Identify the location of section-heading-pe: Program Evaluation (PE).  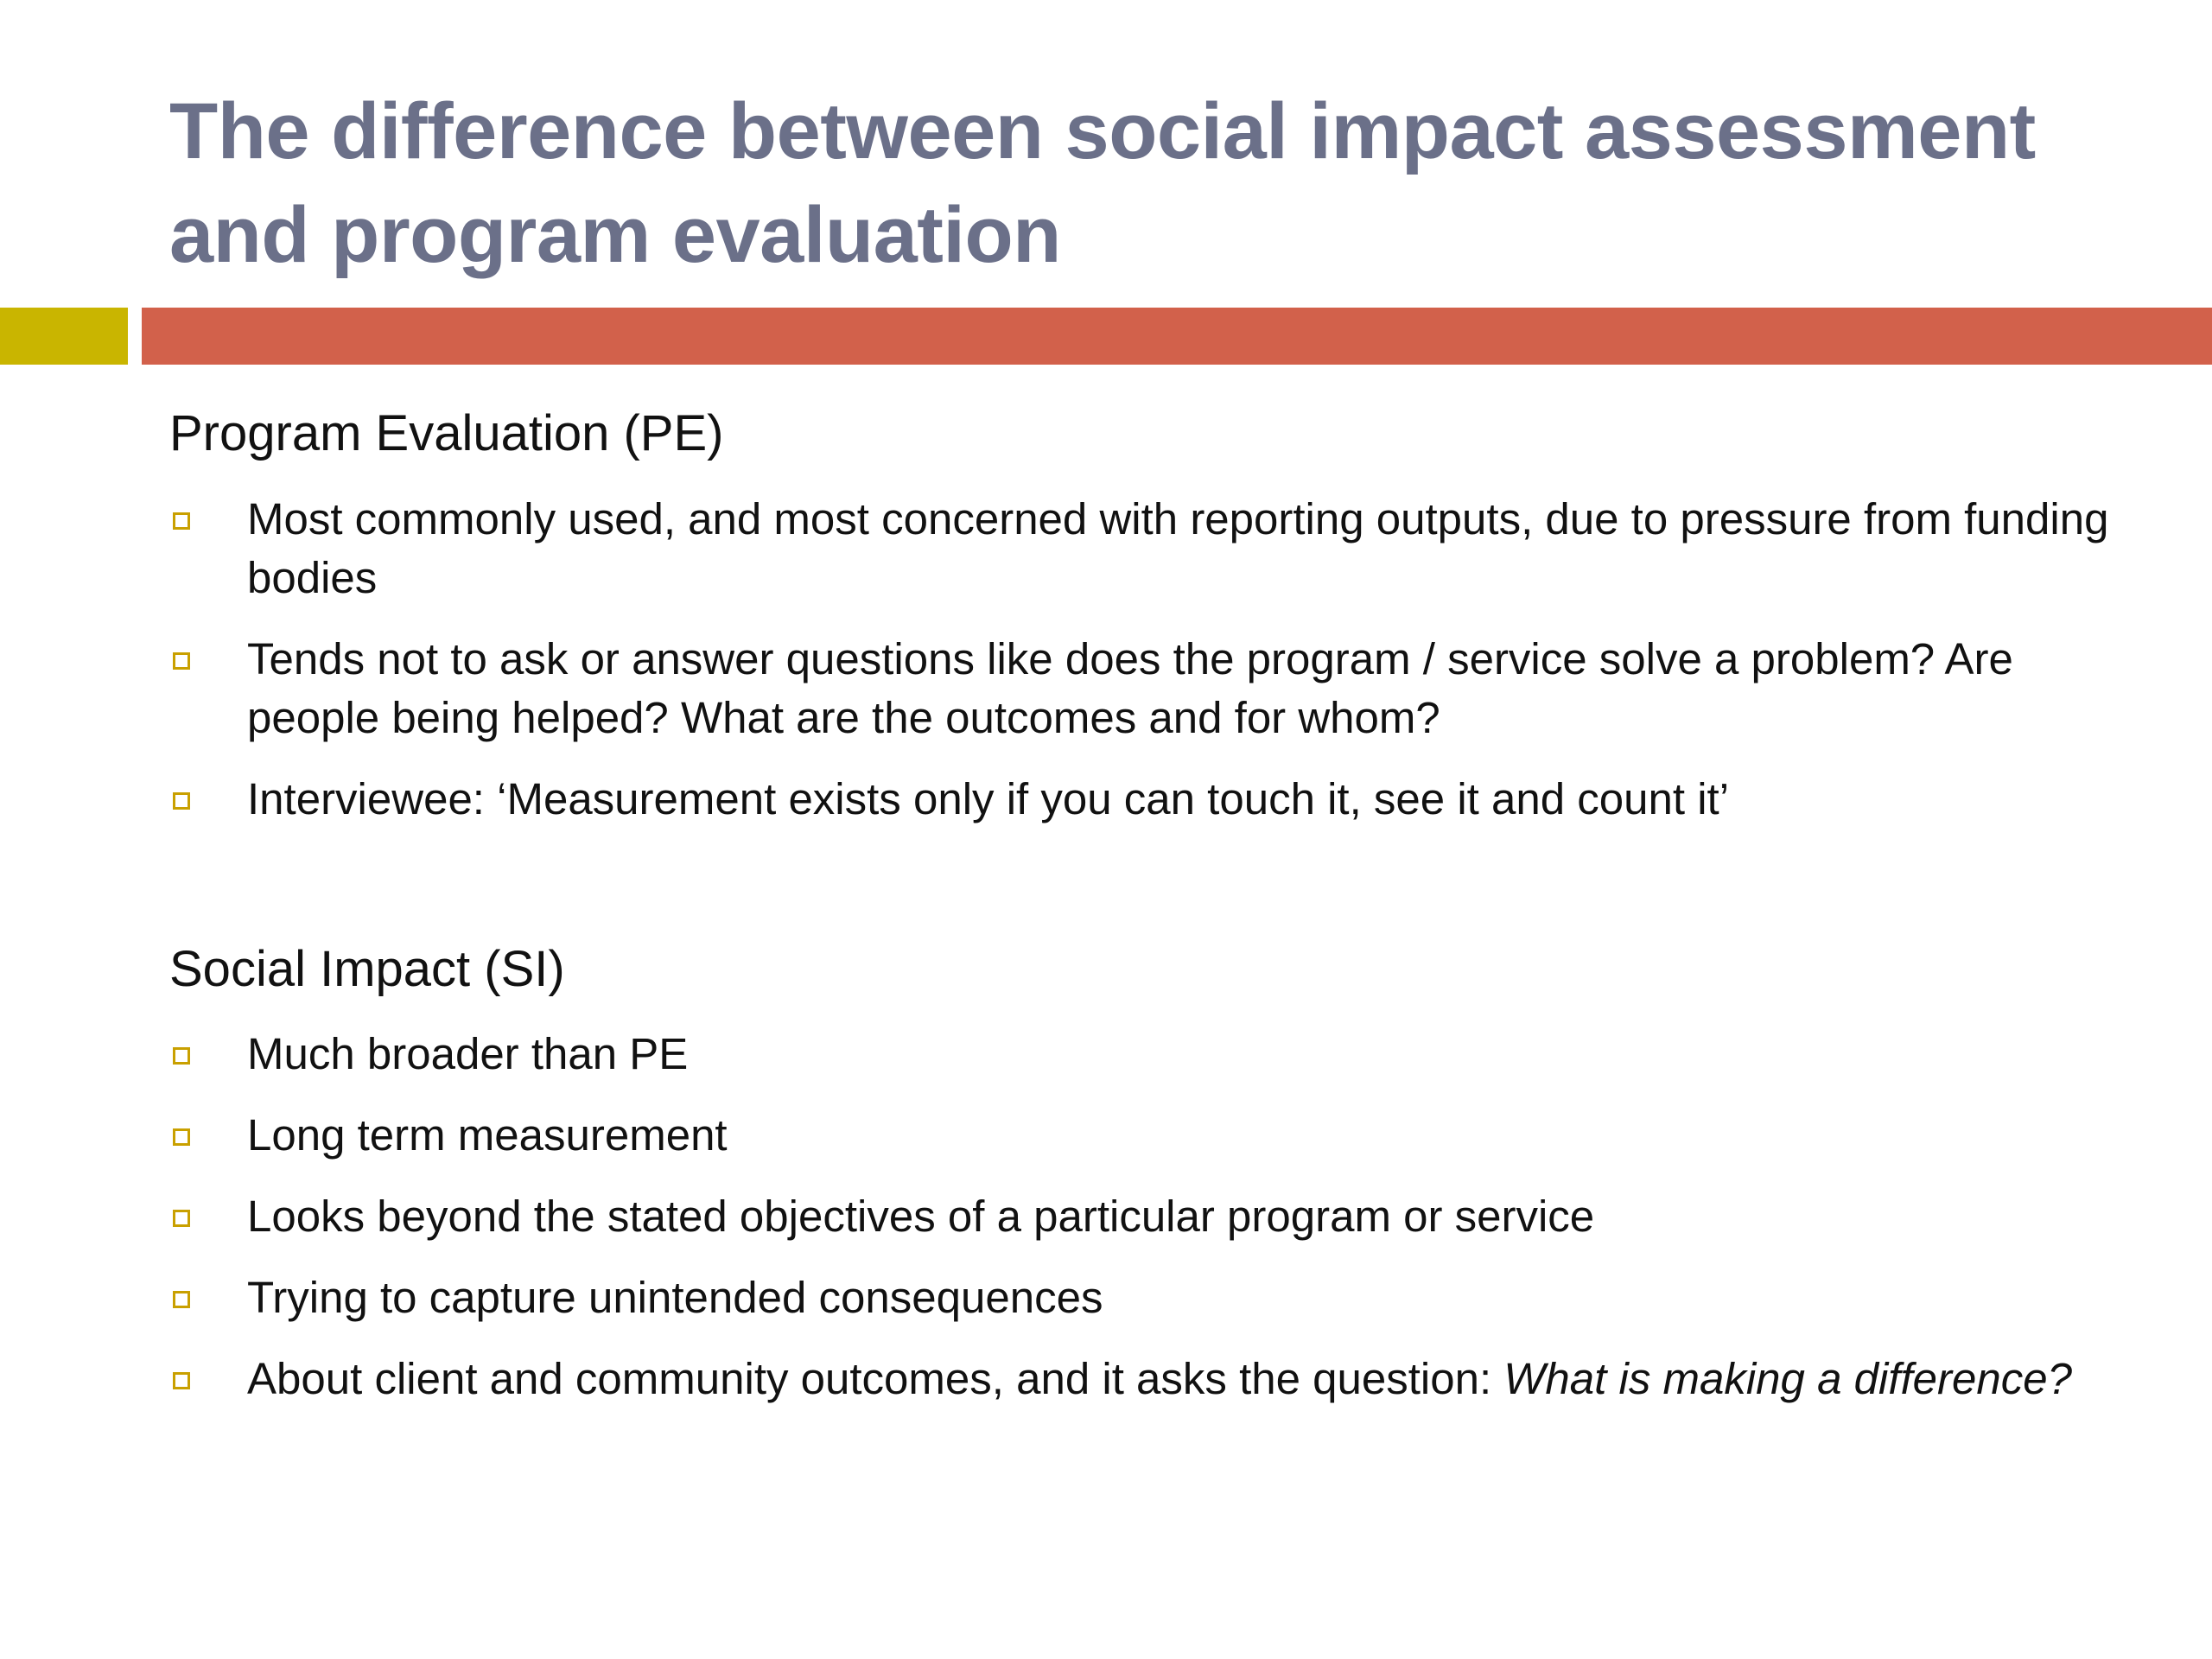
(446, 433).